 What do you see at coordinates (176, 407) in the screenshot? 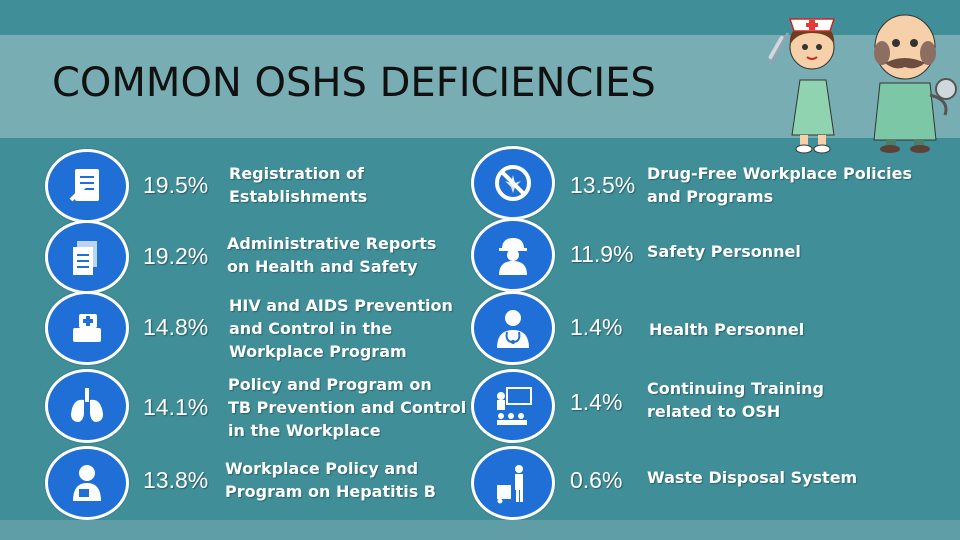
I see `percent-value: 14.1%` at bounding box center [176, 407].